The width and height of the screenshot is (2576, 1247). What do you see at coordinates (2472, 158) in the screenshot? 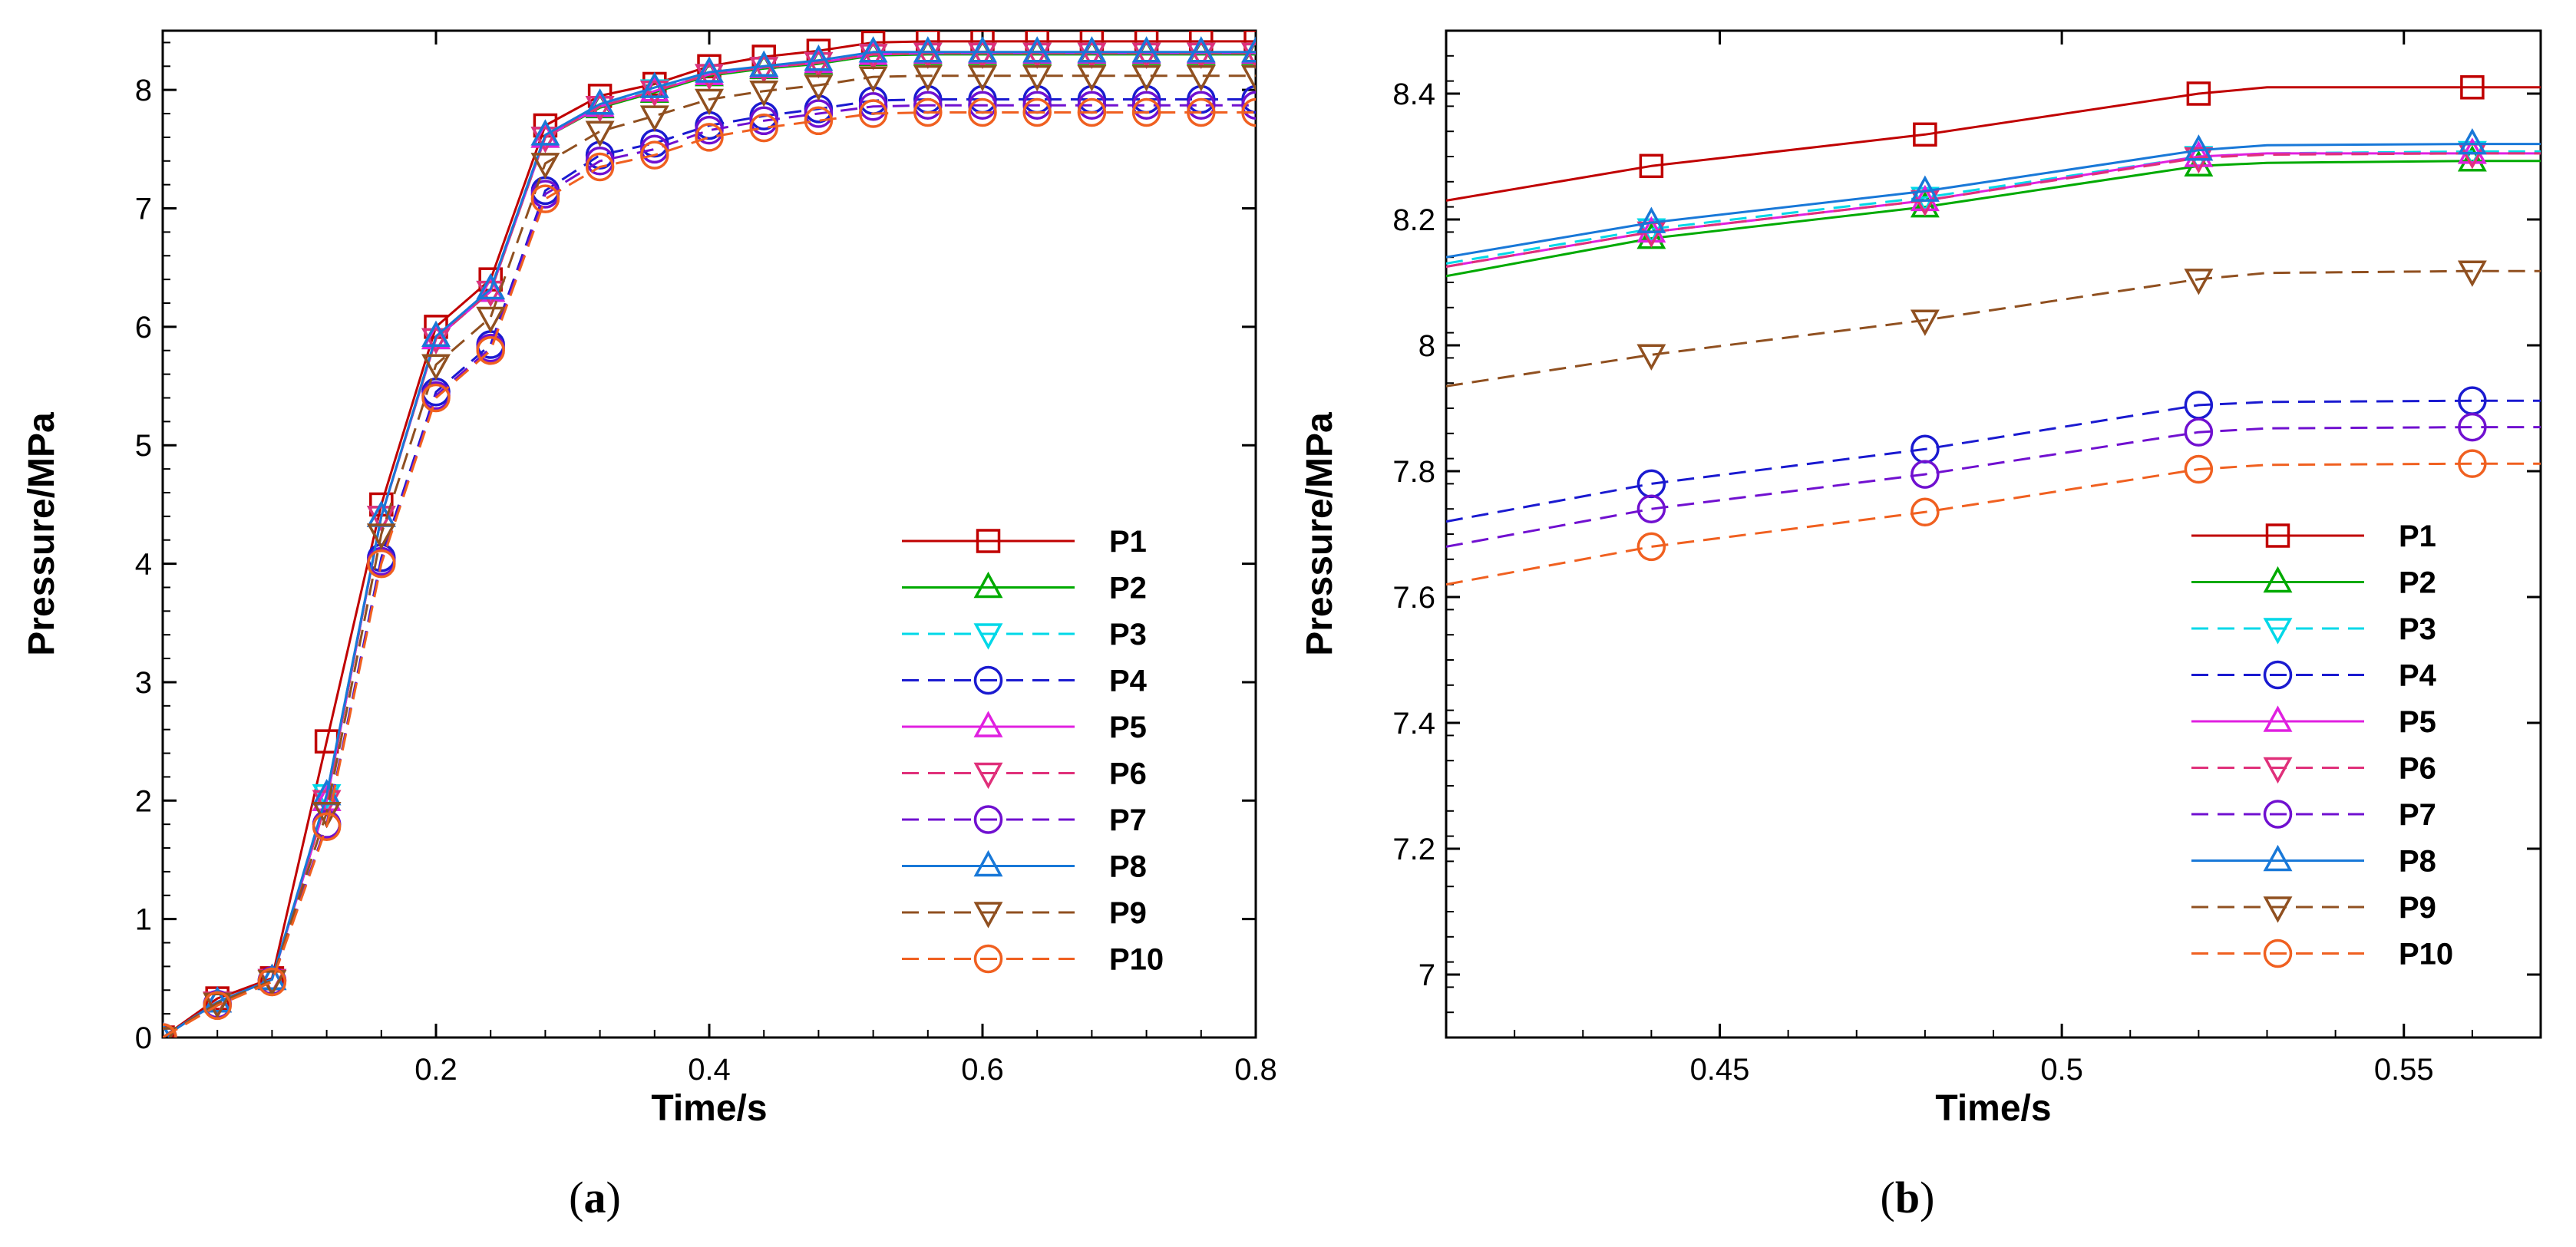
I see `data-point-p2` at bounding box center [2472, 158].